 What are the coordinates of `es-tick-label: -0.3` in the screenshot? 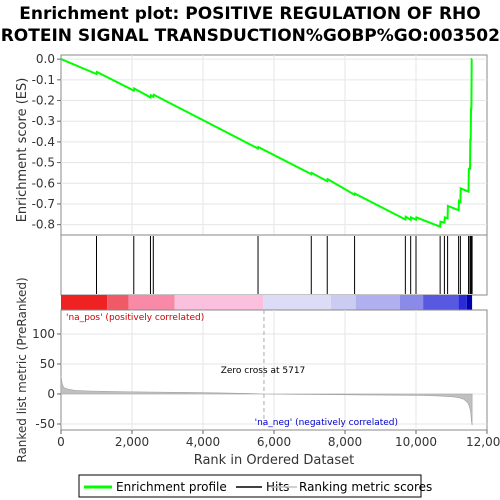 It's located at (43, 121).